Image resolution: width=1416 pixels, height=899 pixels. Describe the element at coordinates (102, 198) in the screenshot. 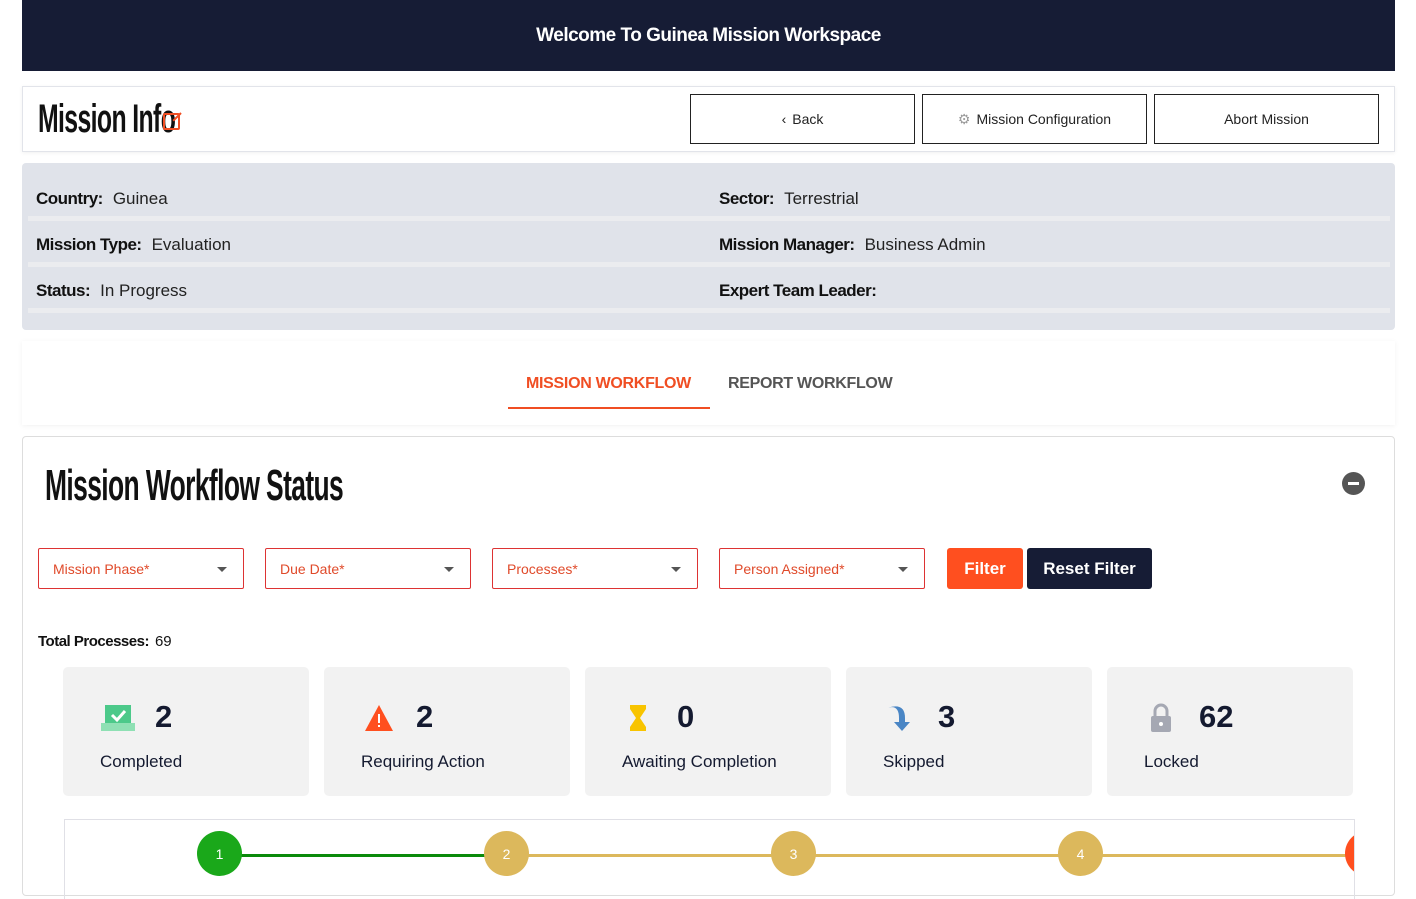

I see `country-field: Country: Guinea` at that location.